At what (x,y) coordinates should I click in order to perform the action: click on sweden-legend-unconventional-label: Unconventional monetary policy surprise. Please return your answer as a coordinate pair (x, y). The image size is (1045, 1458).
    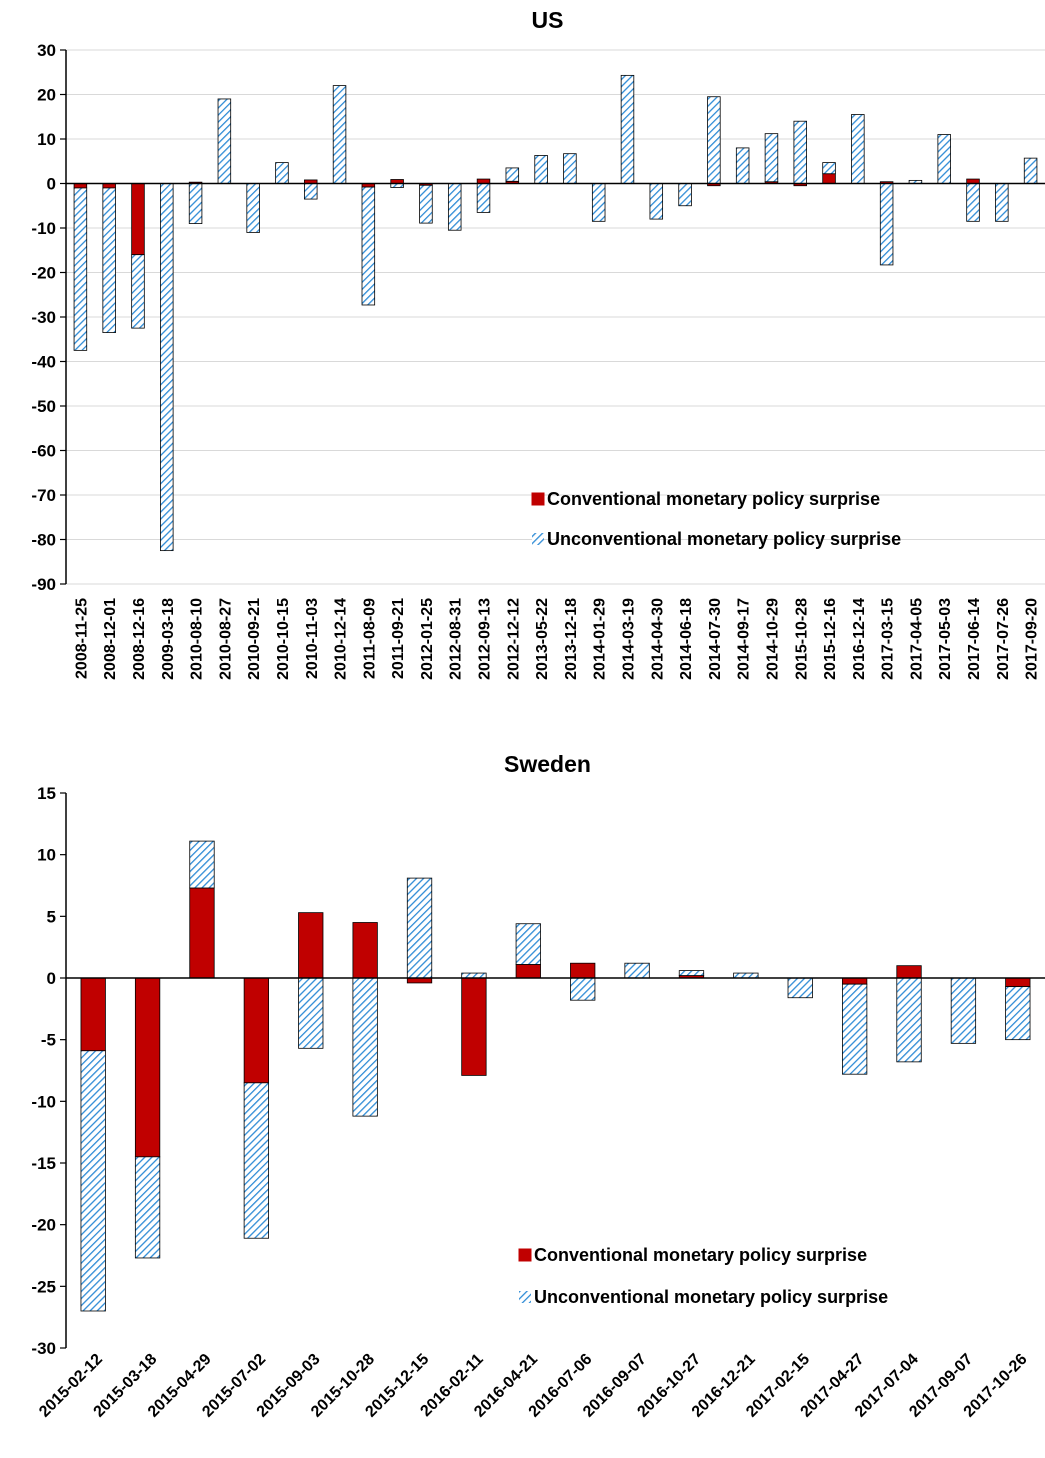
    Looking at the image, I should click on (711, 1297).